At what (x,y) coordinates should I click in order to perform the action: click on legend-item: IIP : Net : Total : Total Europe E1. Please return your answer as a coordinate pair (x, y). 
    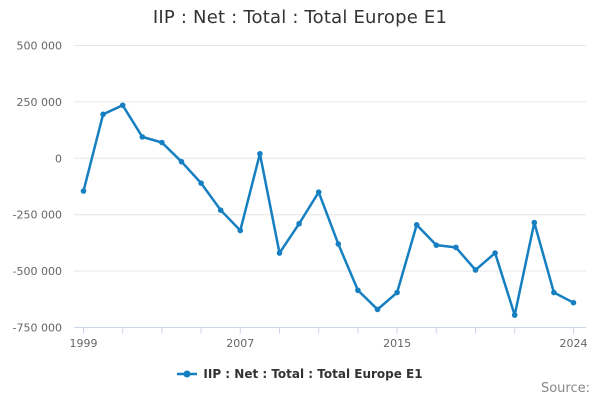
    Looking at the image, I should click on (300, 374).